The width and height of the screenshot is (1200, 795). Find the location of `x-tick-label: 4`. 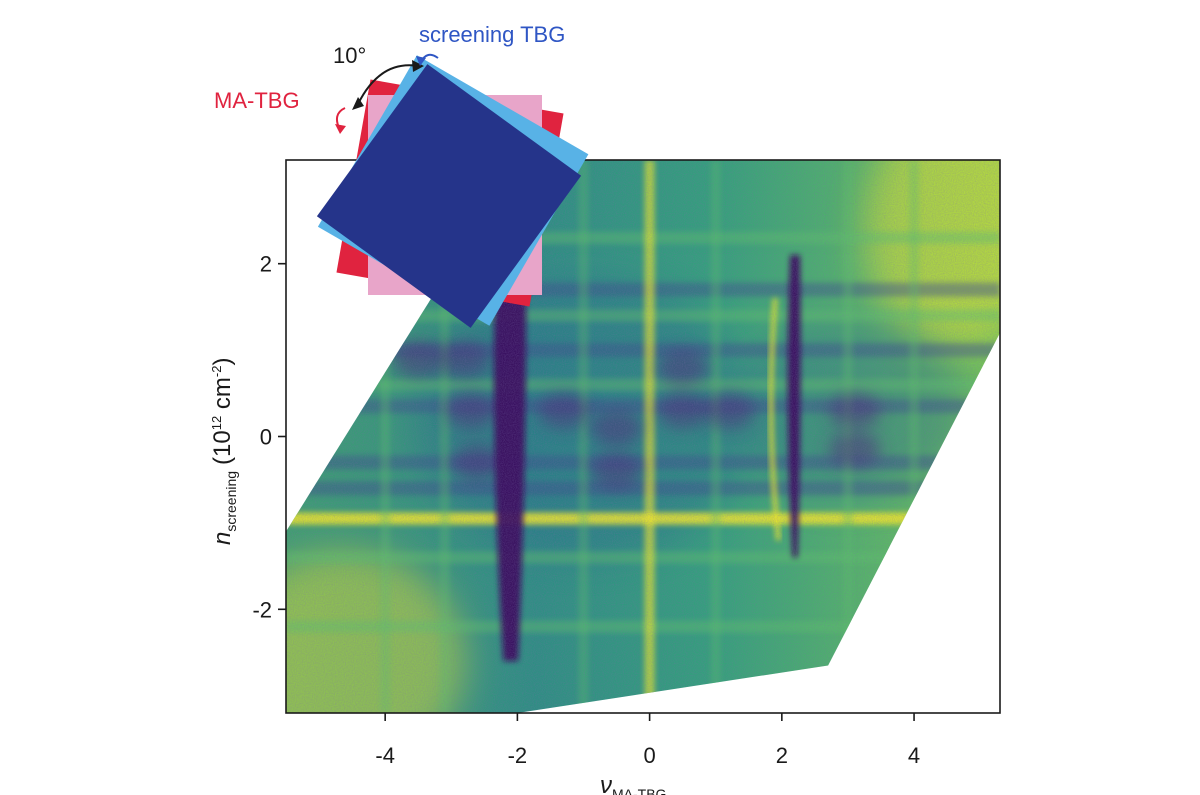

x-tick-label: 4 is located at coordinates (914, 755).